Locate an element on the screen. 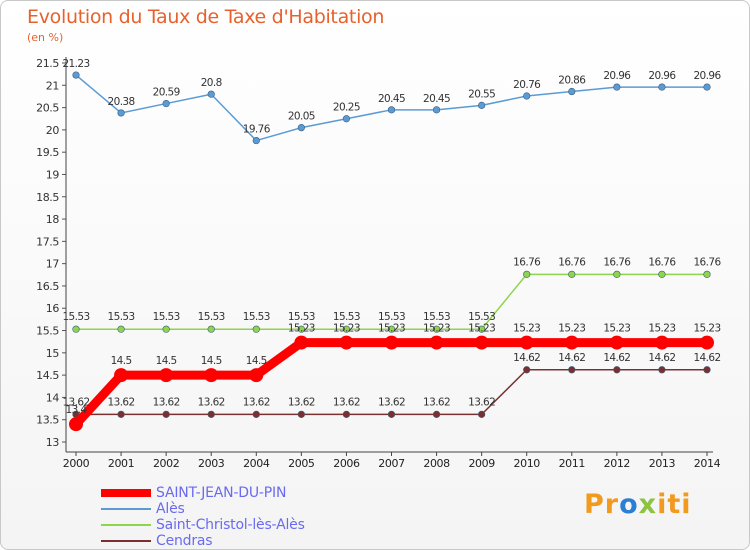  y-tick-label: 13 is located at coordinates (53, 442).